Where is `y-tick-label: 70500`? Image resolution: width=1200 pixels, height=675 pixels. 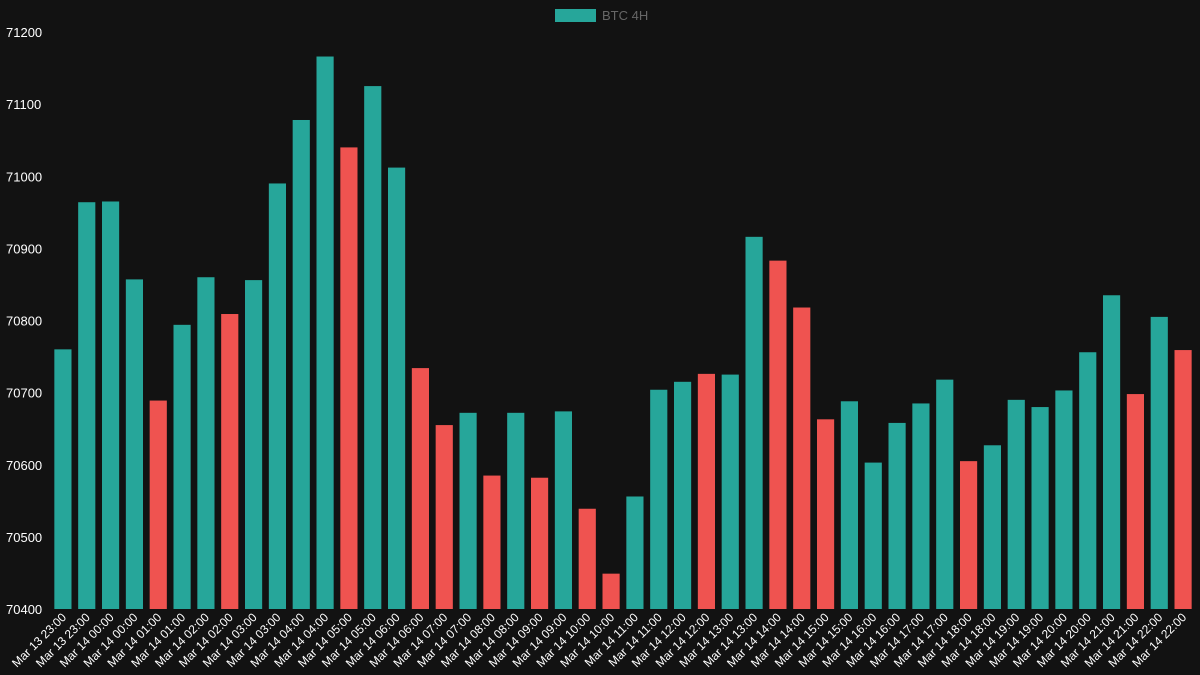 y-tick-label: 70500 is located at coordinates (24, 537).